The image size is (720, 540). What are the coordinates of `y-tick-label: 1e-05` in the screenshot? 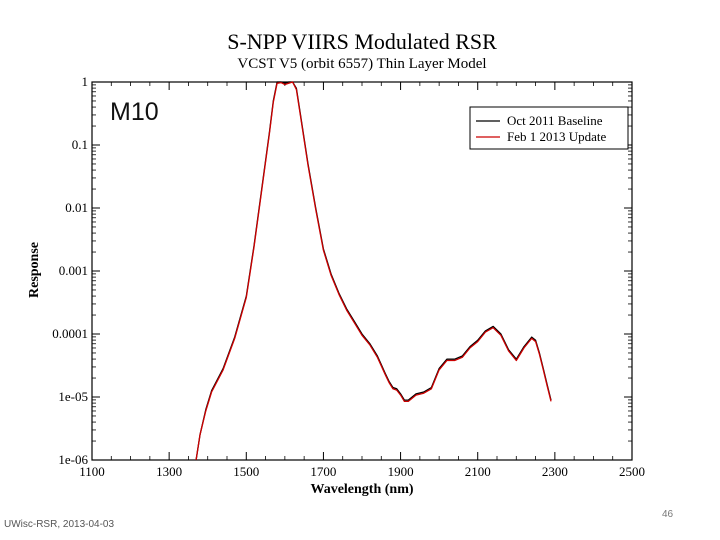 It's located at (73, 396).